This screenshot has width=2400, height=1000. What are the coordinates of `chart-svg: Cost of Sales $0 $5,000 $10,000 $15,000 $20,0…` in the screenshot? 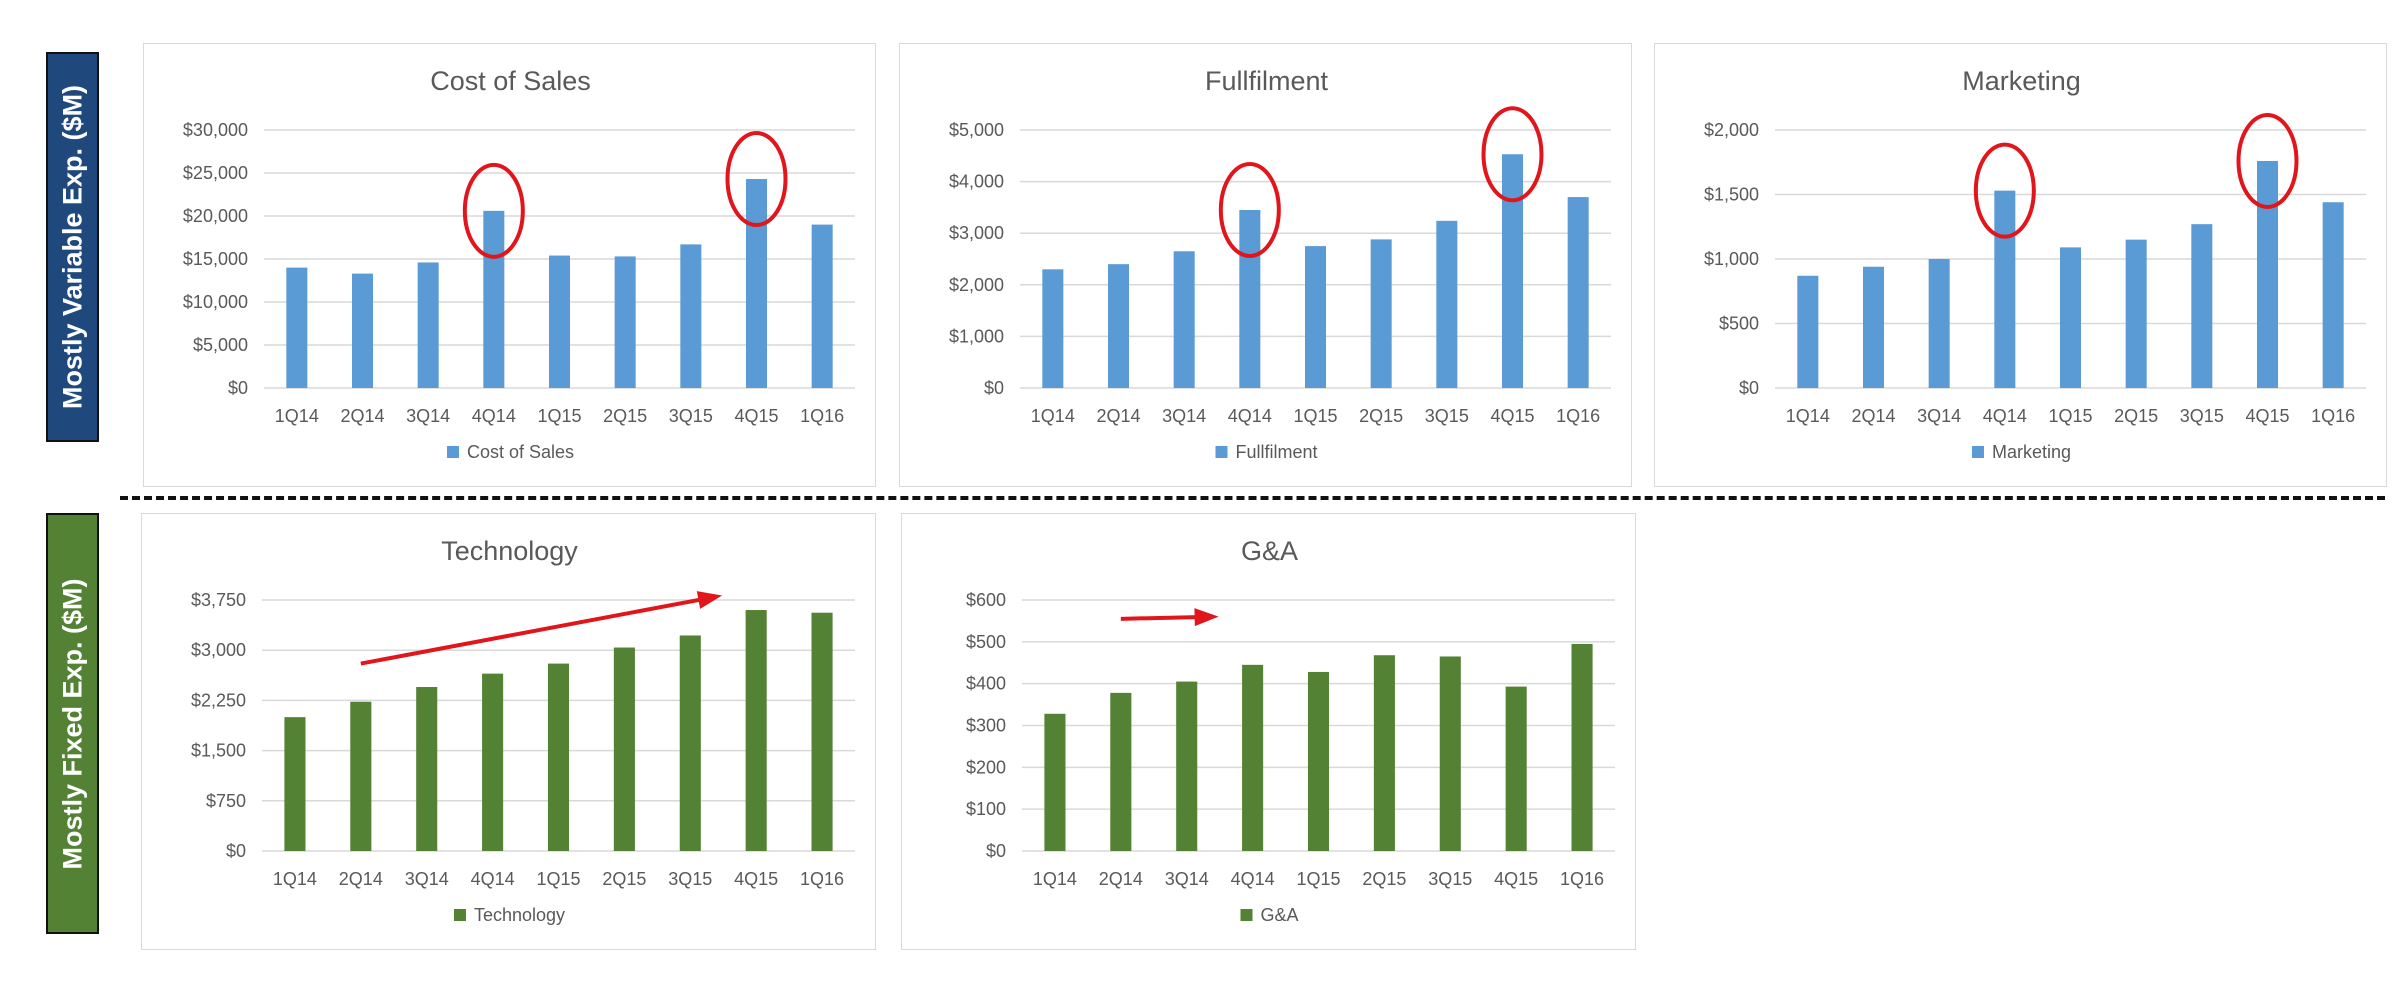 It's located at (519, 264).